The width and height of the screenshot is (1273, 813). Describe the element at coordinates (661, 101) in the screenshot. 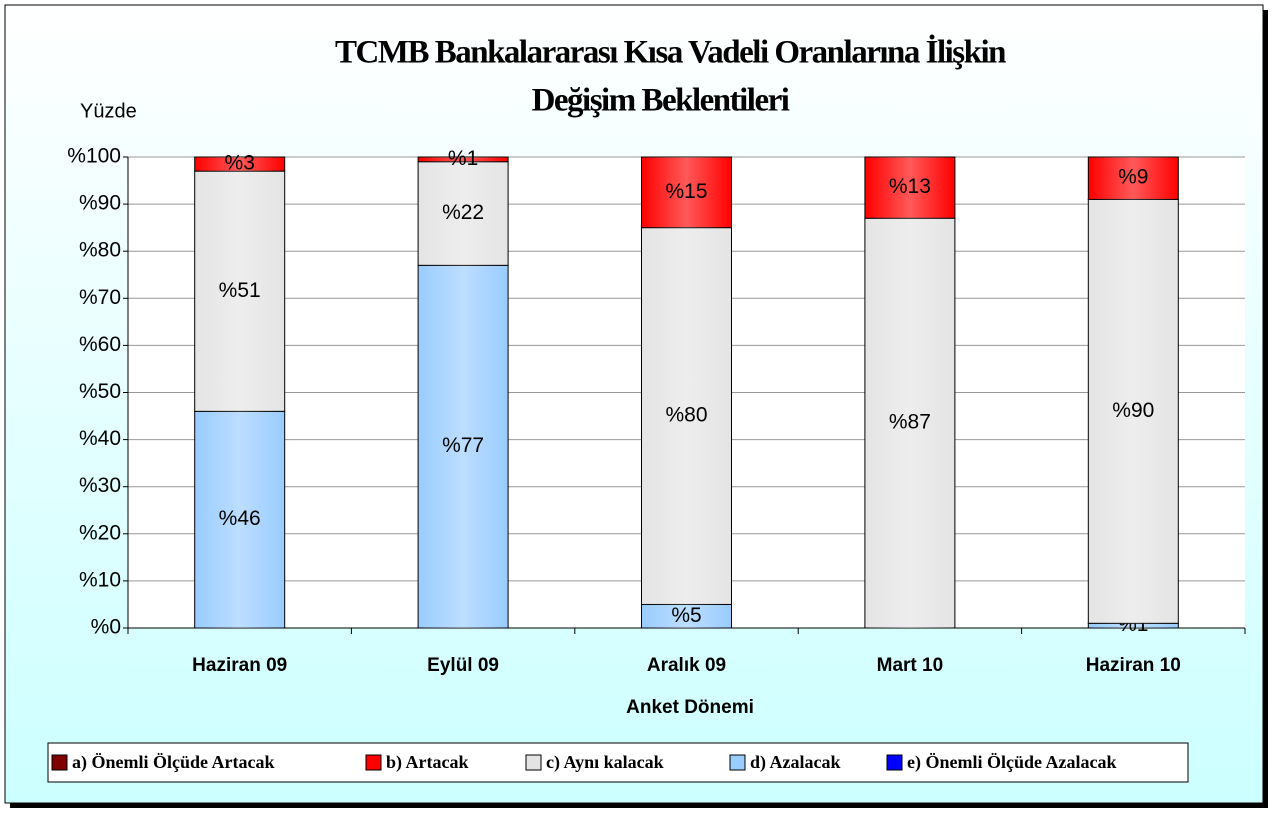

I see `chart-title: Değişim Beklentileri` at that location.